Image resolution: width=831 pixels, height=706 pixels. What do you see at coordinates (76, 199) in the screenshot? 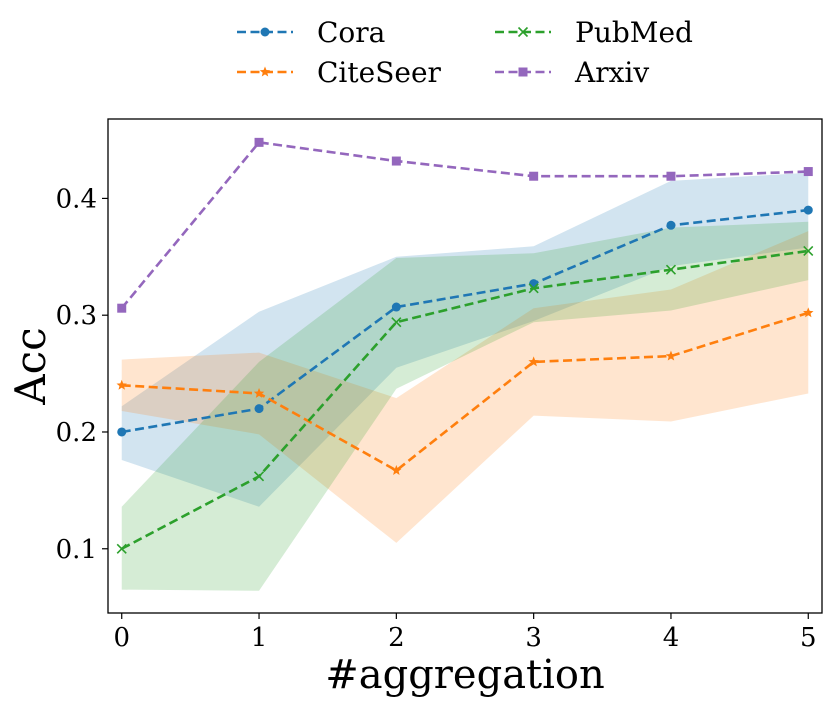
I see `y-tick-label: 0.4` at bounding box center [76, 199].